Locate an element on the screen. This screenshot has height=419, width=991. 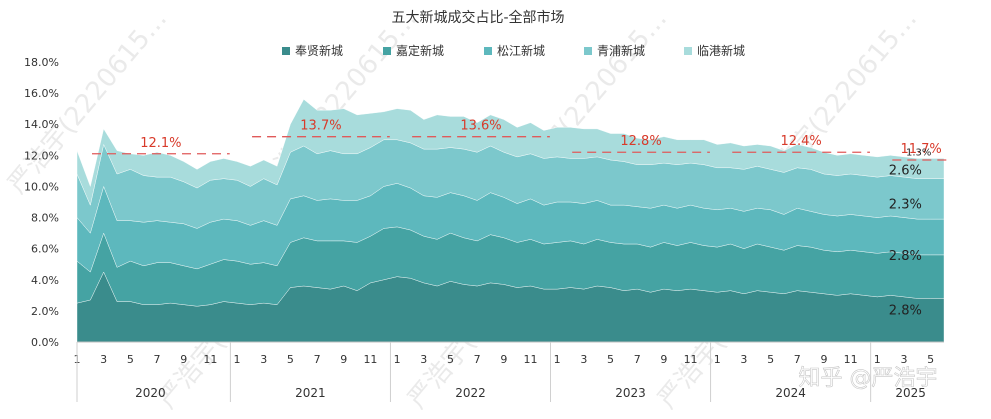
y-tick-label: 12.0% is located at coordinates (41, 155).